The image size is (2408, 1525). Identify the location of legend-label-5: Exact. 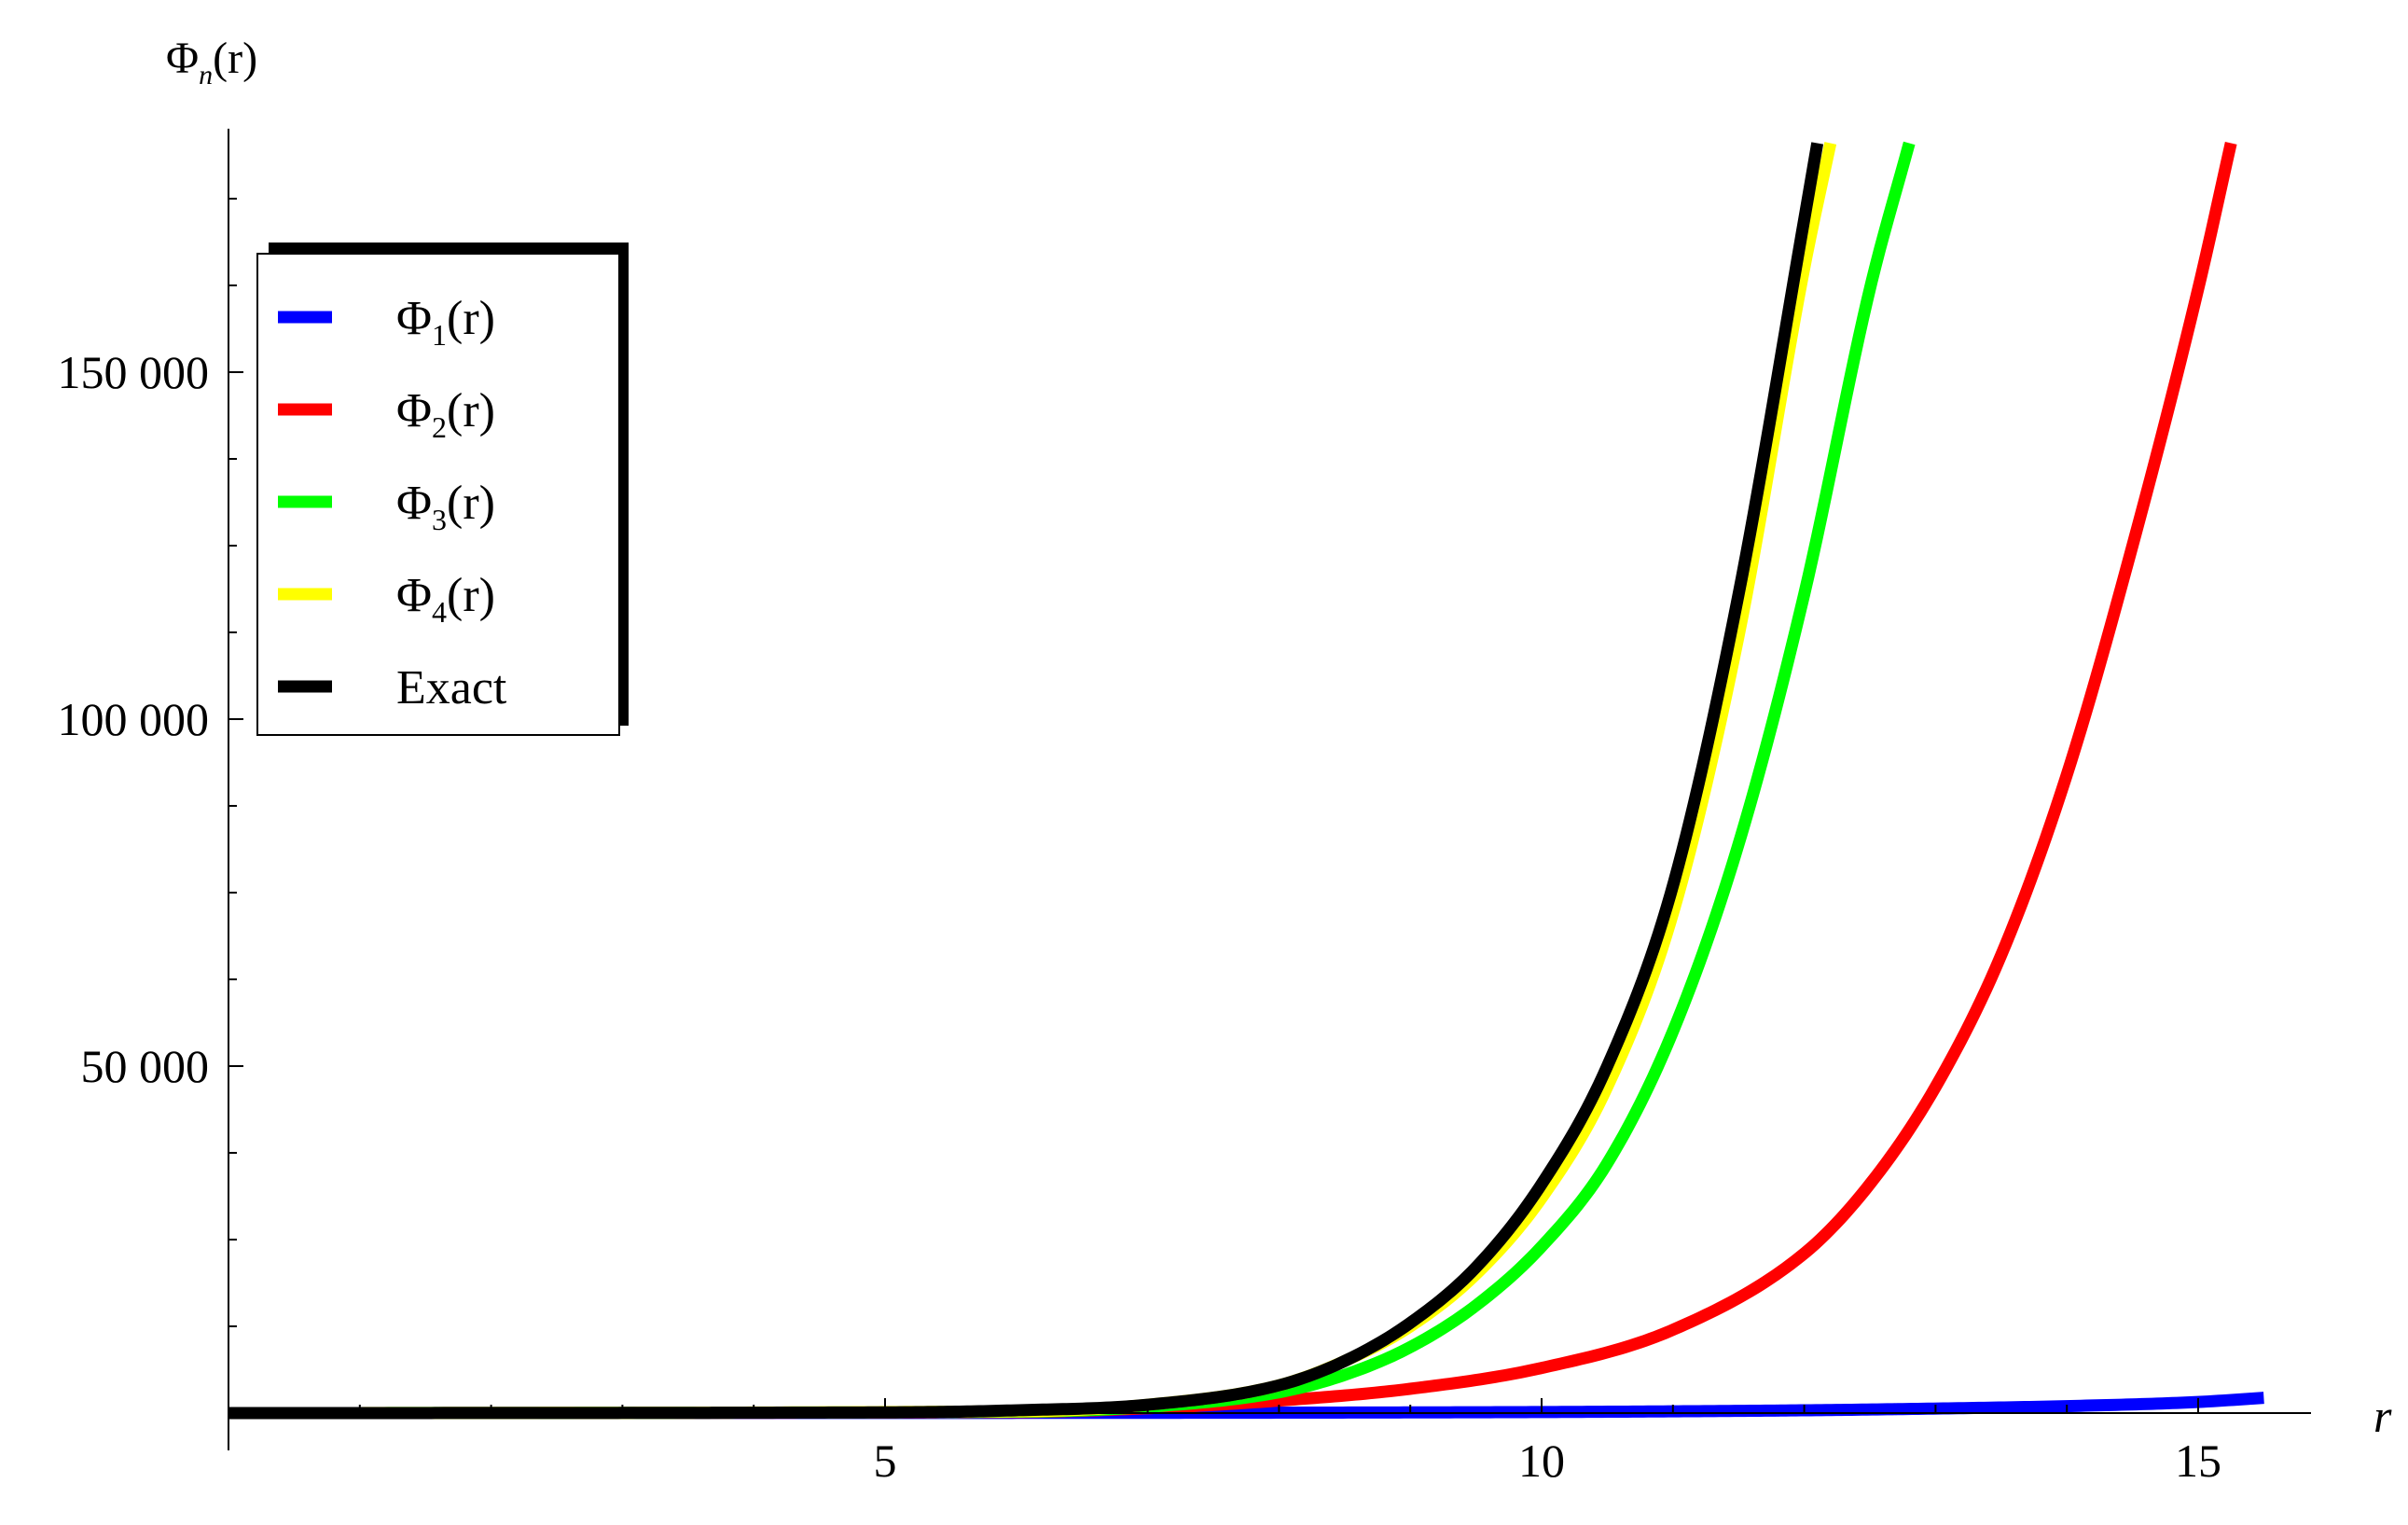
(451, 687).